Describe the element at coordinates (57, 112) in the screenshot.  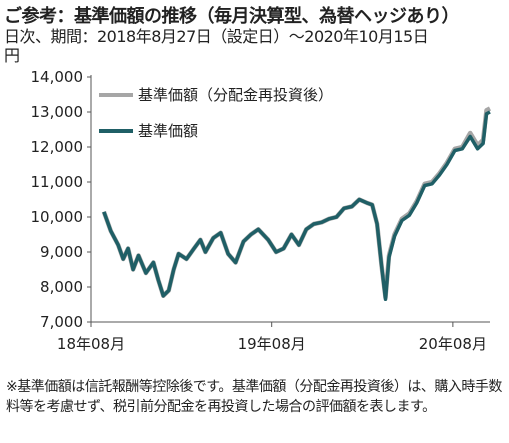
I see `y-tick-label: 13,000` at that location.